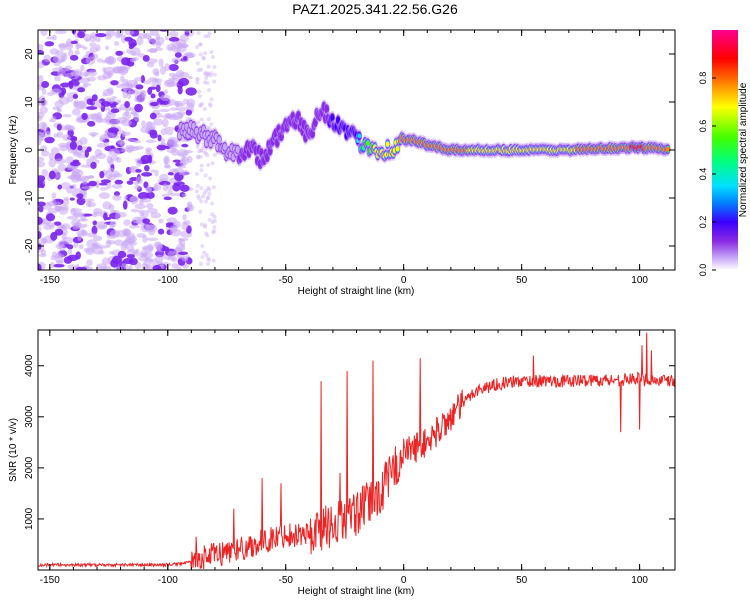 The image size is (750, 600). I want to click on ridge-mid, so click(237, 150).